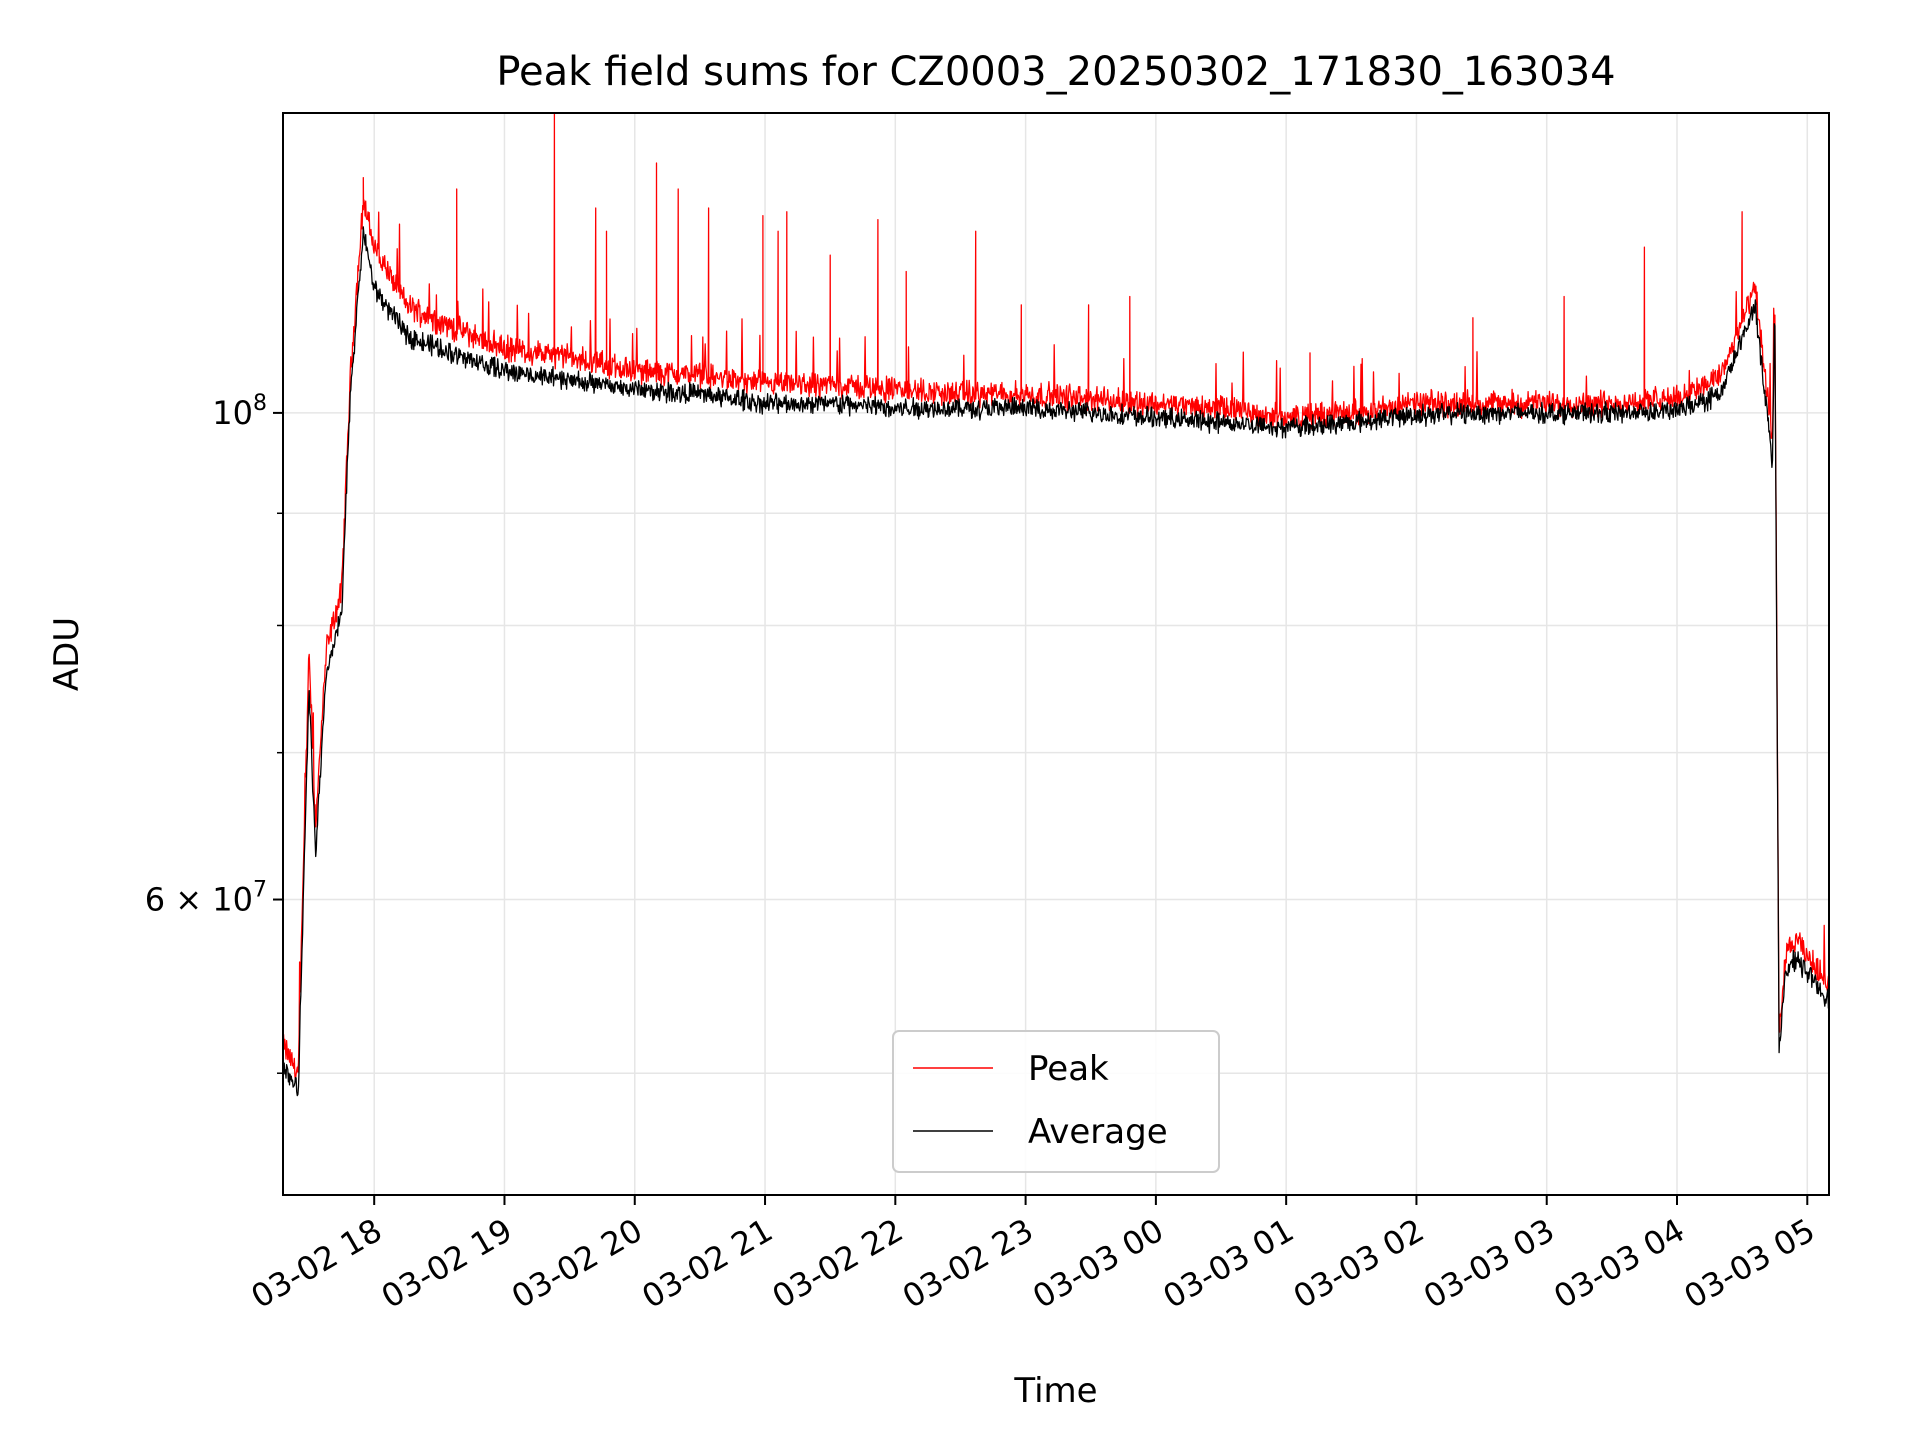 This screenshot has height=1440, width=1920. What do you see at coordinates (67, 654) in the screenshot?
I see `y-axis-label: ADU` at bounding box center [67, 654].